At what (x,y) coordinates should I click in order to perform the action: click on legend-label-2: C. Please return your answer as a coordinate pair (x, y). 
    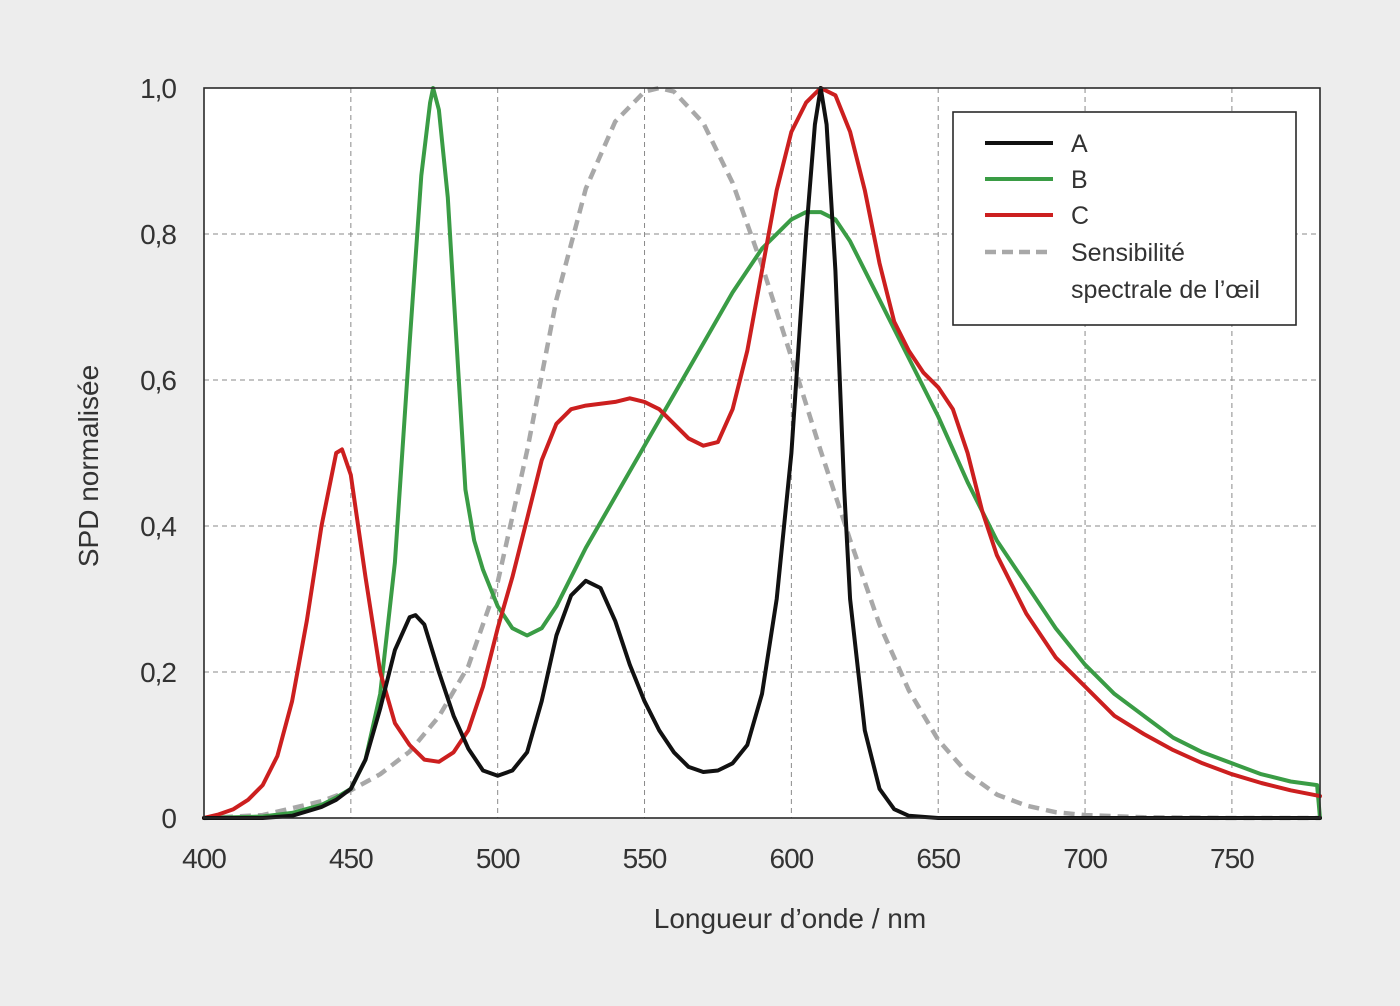
    Looking at the image, I should click on (1080, 216).